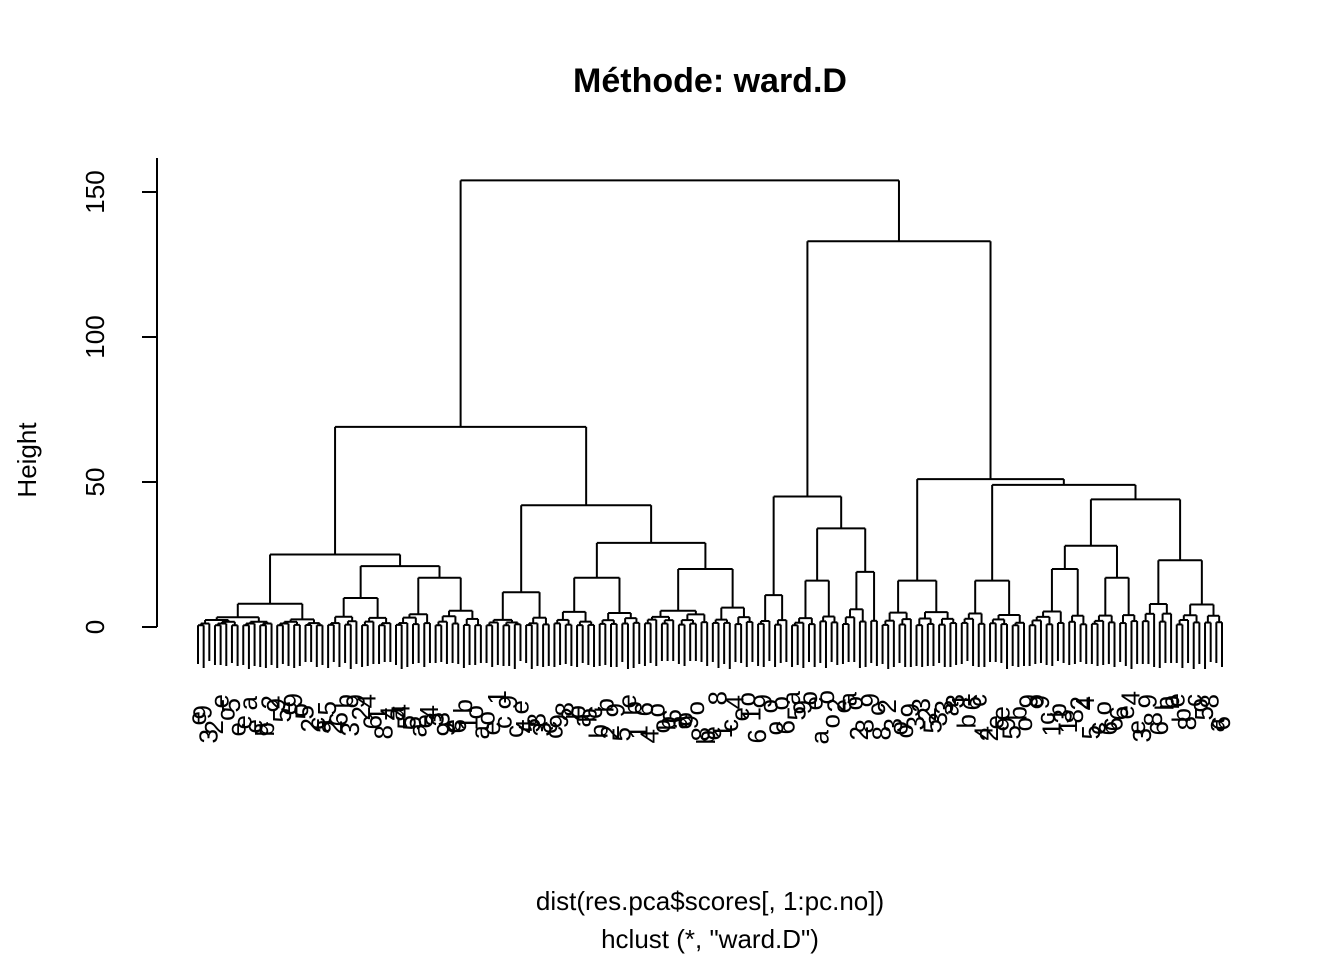 This screenshot has height=960, width=1344. Describe the element at coordinates (95, 482) in the screenshot. I see `y-tick-label: 50` at that location.